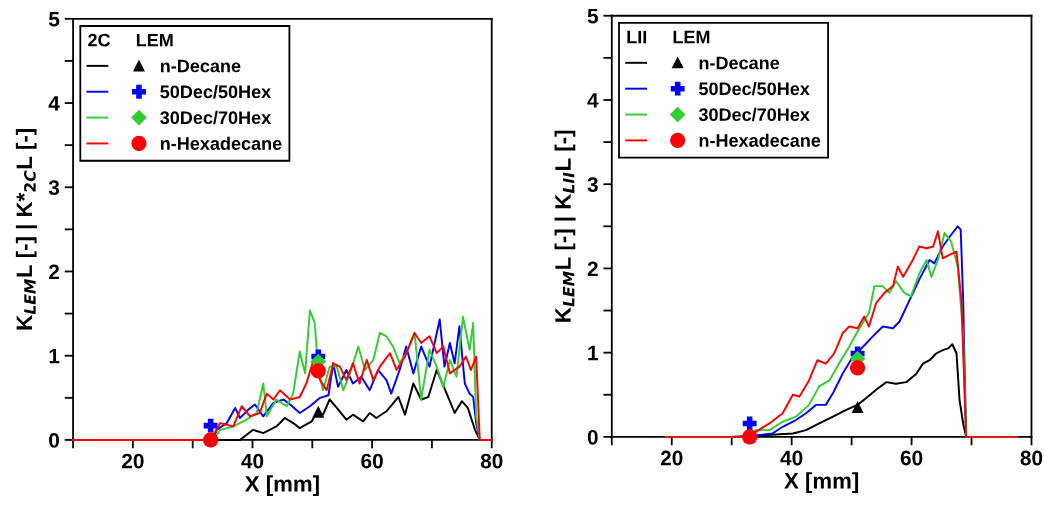 The height and width of the screenshot is (508, 1044). What do you see at coordinates (565, 226) in the screenshot?
I see `y-axis-title: K$_{LEM}$L [-] | K$_{LII}$L [-]` at bounding box center [565, 226].